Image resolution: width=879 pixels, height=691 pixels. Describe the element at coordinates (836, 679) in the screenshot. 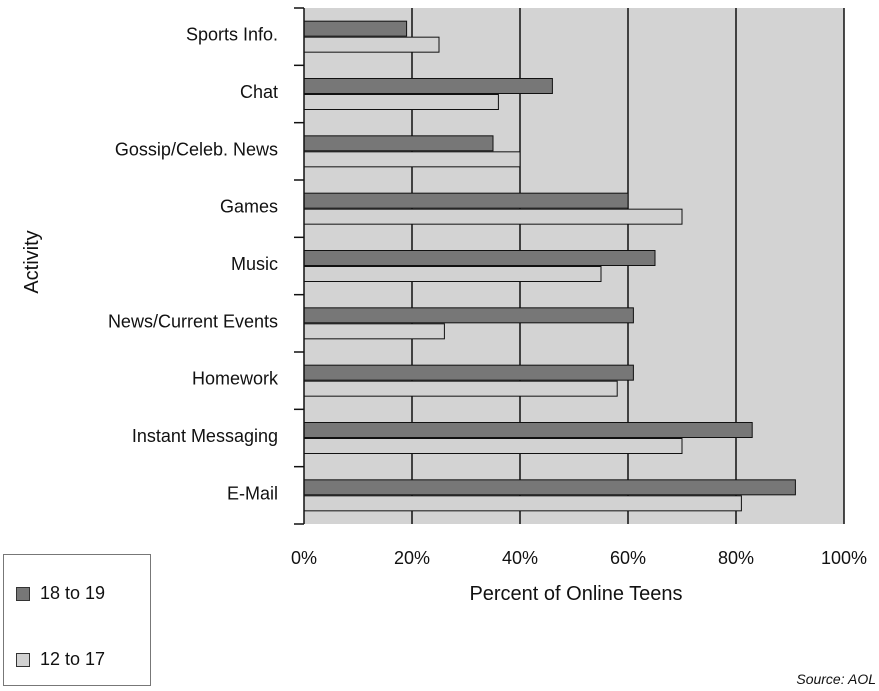

I see `source-note: Source: AOL` at that location.